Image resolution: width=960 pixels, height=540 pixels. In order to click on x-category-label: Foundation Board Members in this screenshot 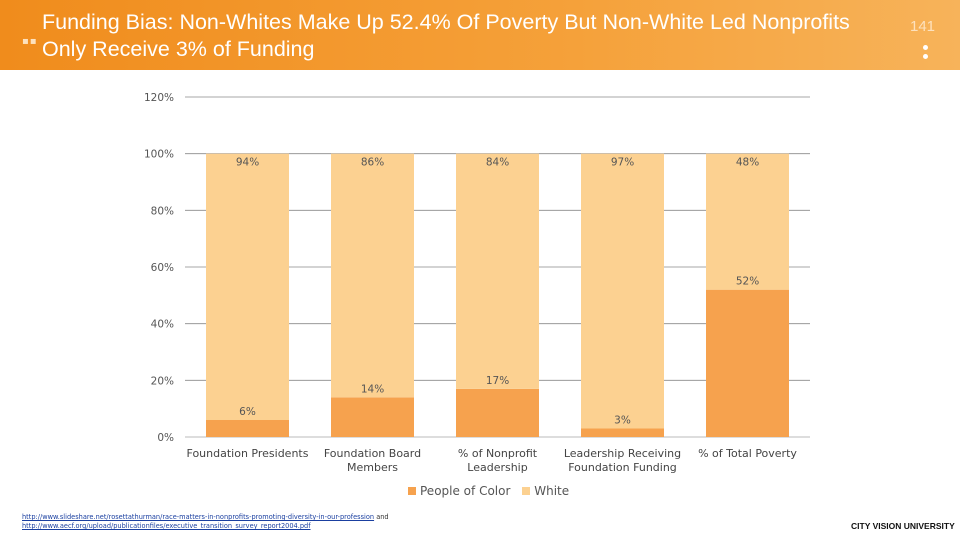, I will do `click(372, 460)`.